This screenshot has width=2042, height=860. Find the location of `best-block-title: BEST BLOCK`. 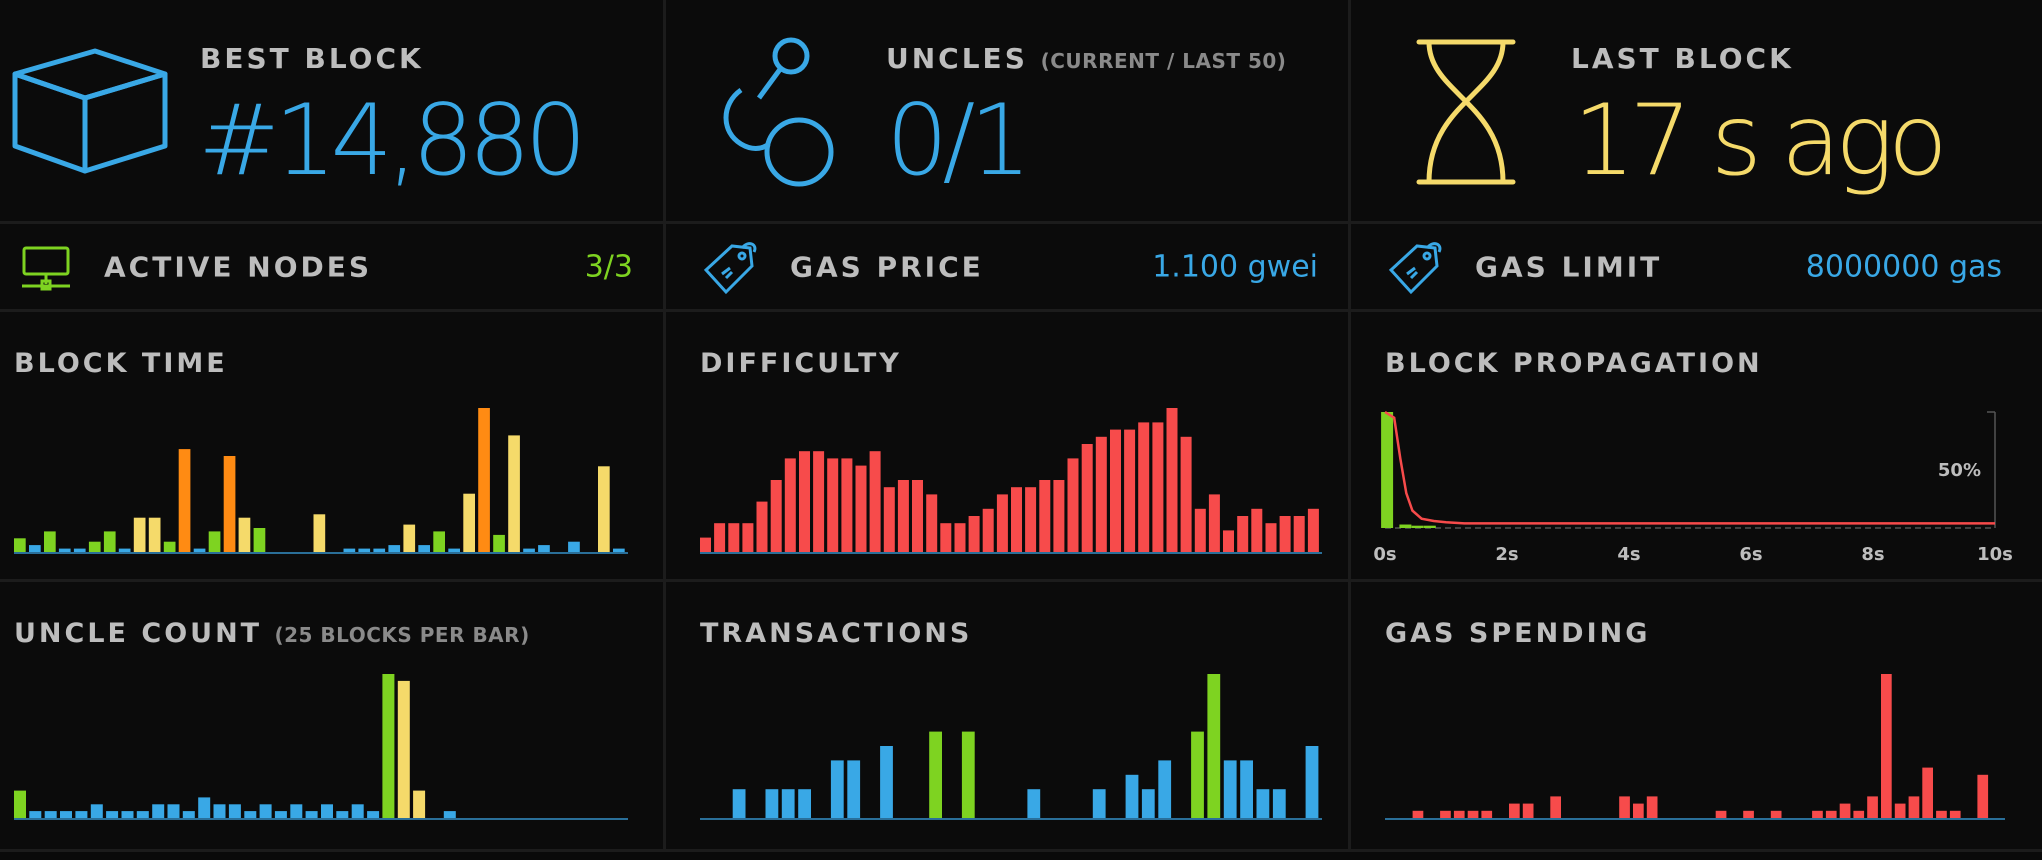

best-block-title: BEST BLOCK is located at coordinates (312, 58).